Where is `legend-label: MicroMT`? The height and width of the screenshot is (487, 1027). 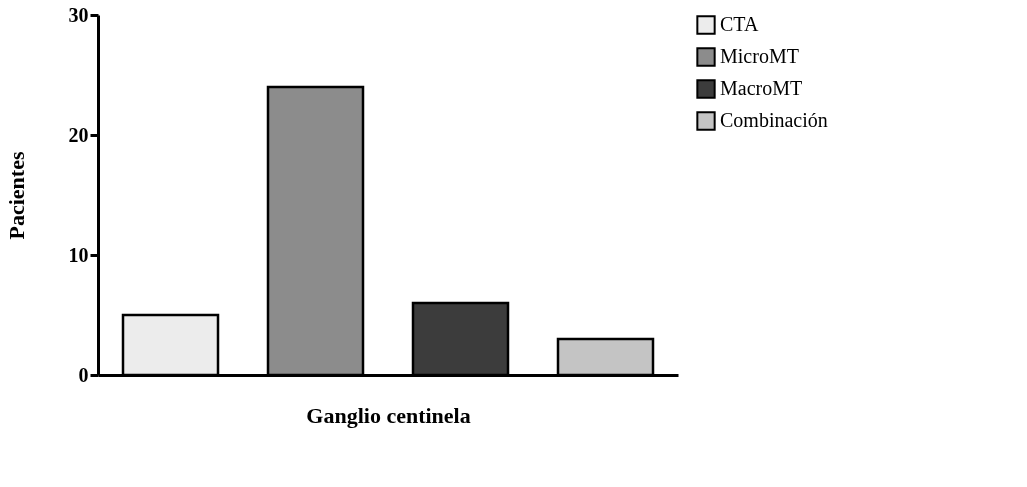
legend-label: MicroMT is located at coordinates (759, 56).